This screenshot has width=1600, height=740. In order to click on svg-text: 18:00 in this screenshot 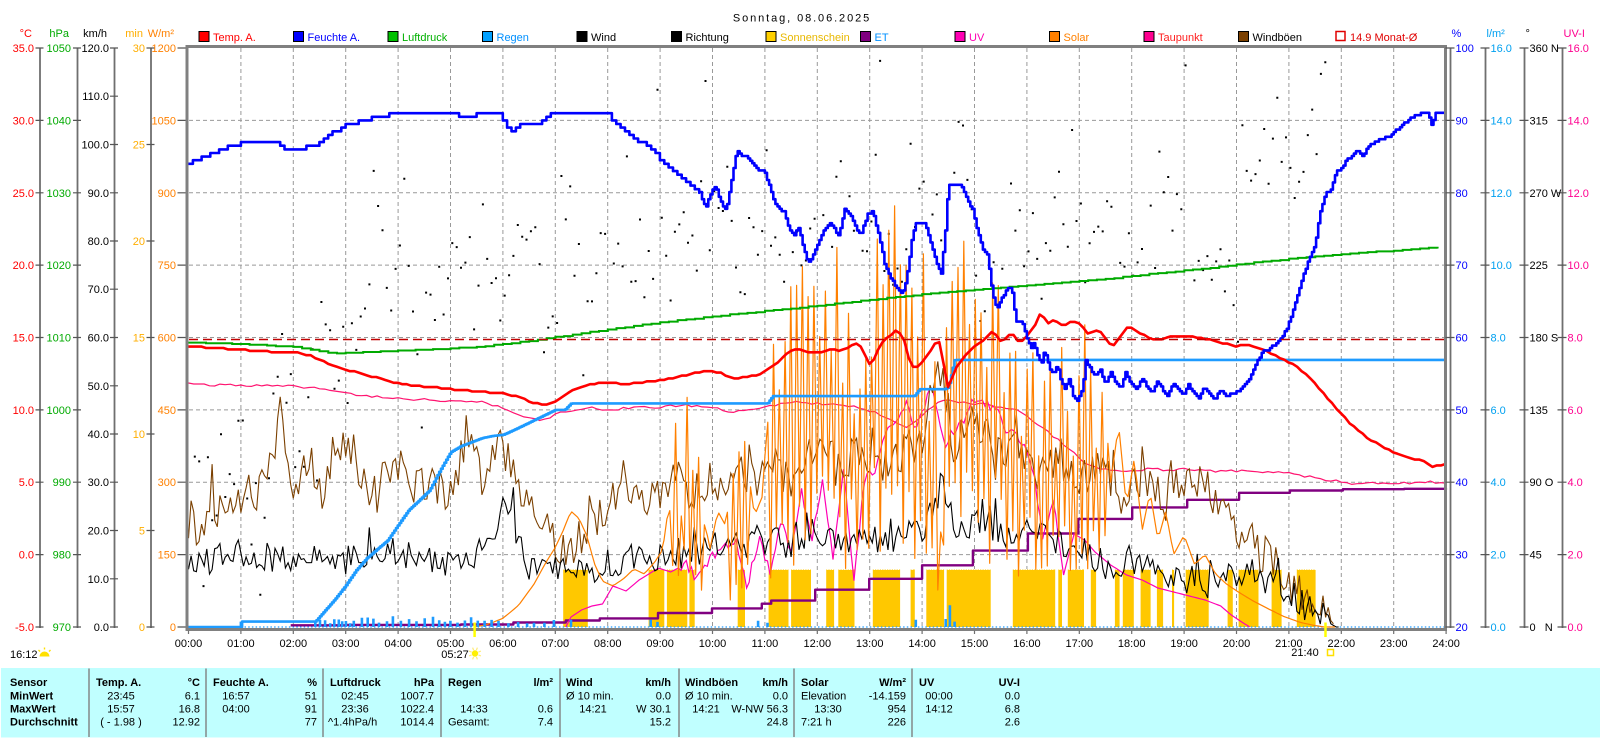, I will do `click(1132, 644)`.